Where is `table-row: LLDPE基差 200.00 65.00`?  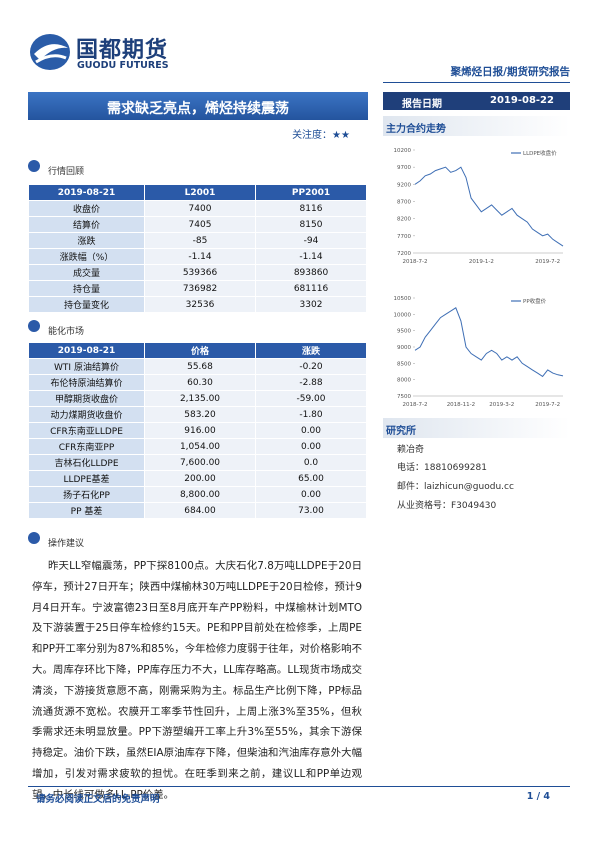
table-row: LLDPE基差 200.00 65.00 is located at coordinates (197, 478).